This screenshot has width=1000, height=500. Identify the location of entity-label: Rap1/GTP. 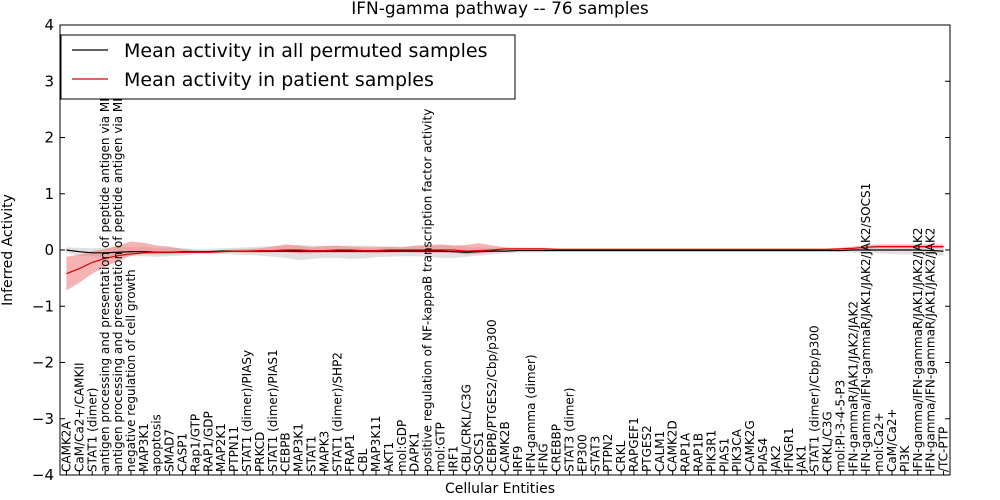
(195, 443).